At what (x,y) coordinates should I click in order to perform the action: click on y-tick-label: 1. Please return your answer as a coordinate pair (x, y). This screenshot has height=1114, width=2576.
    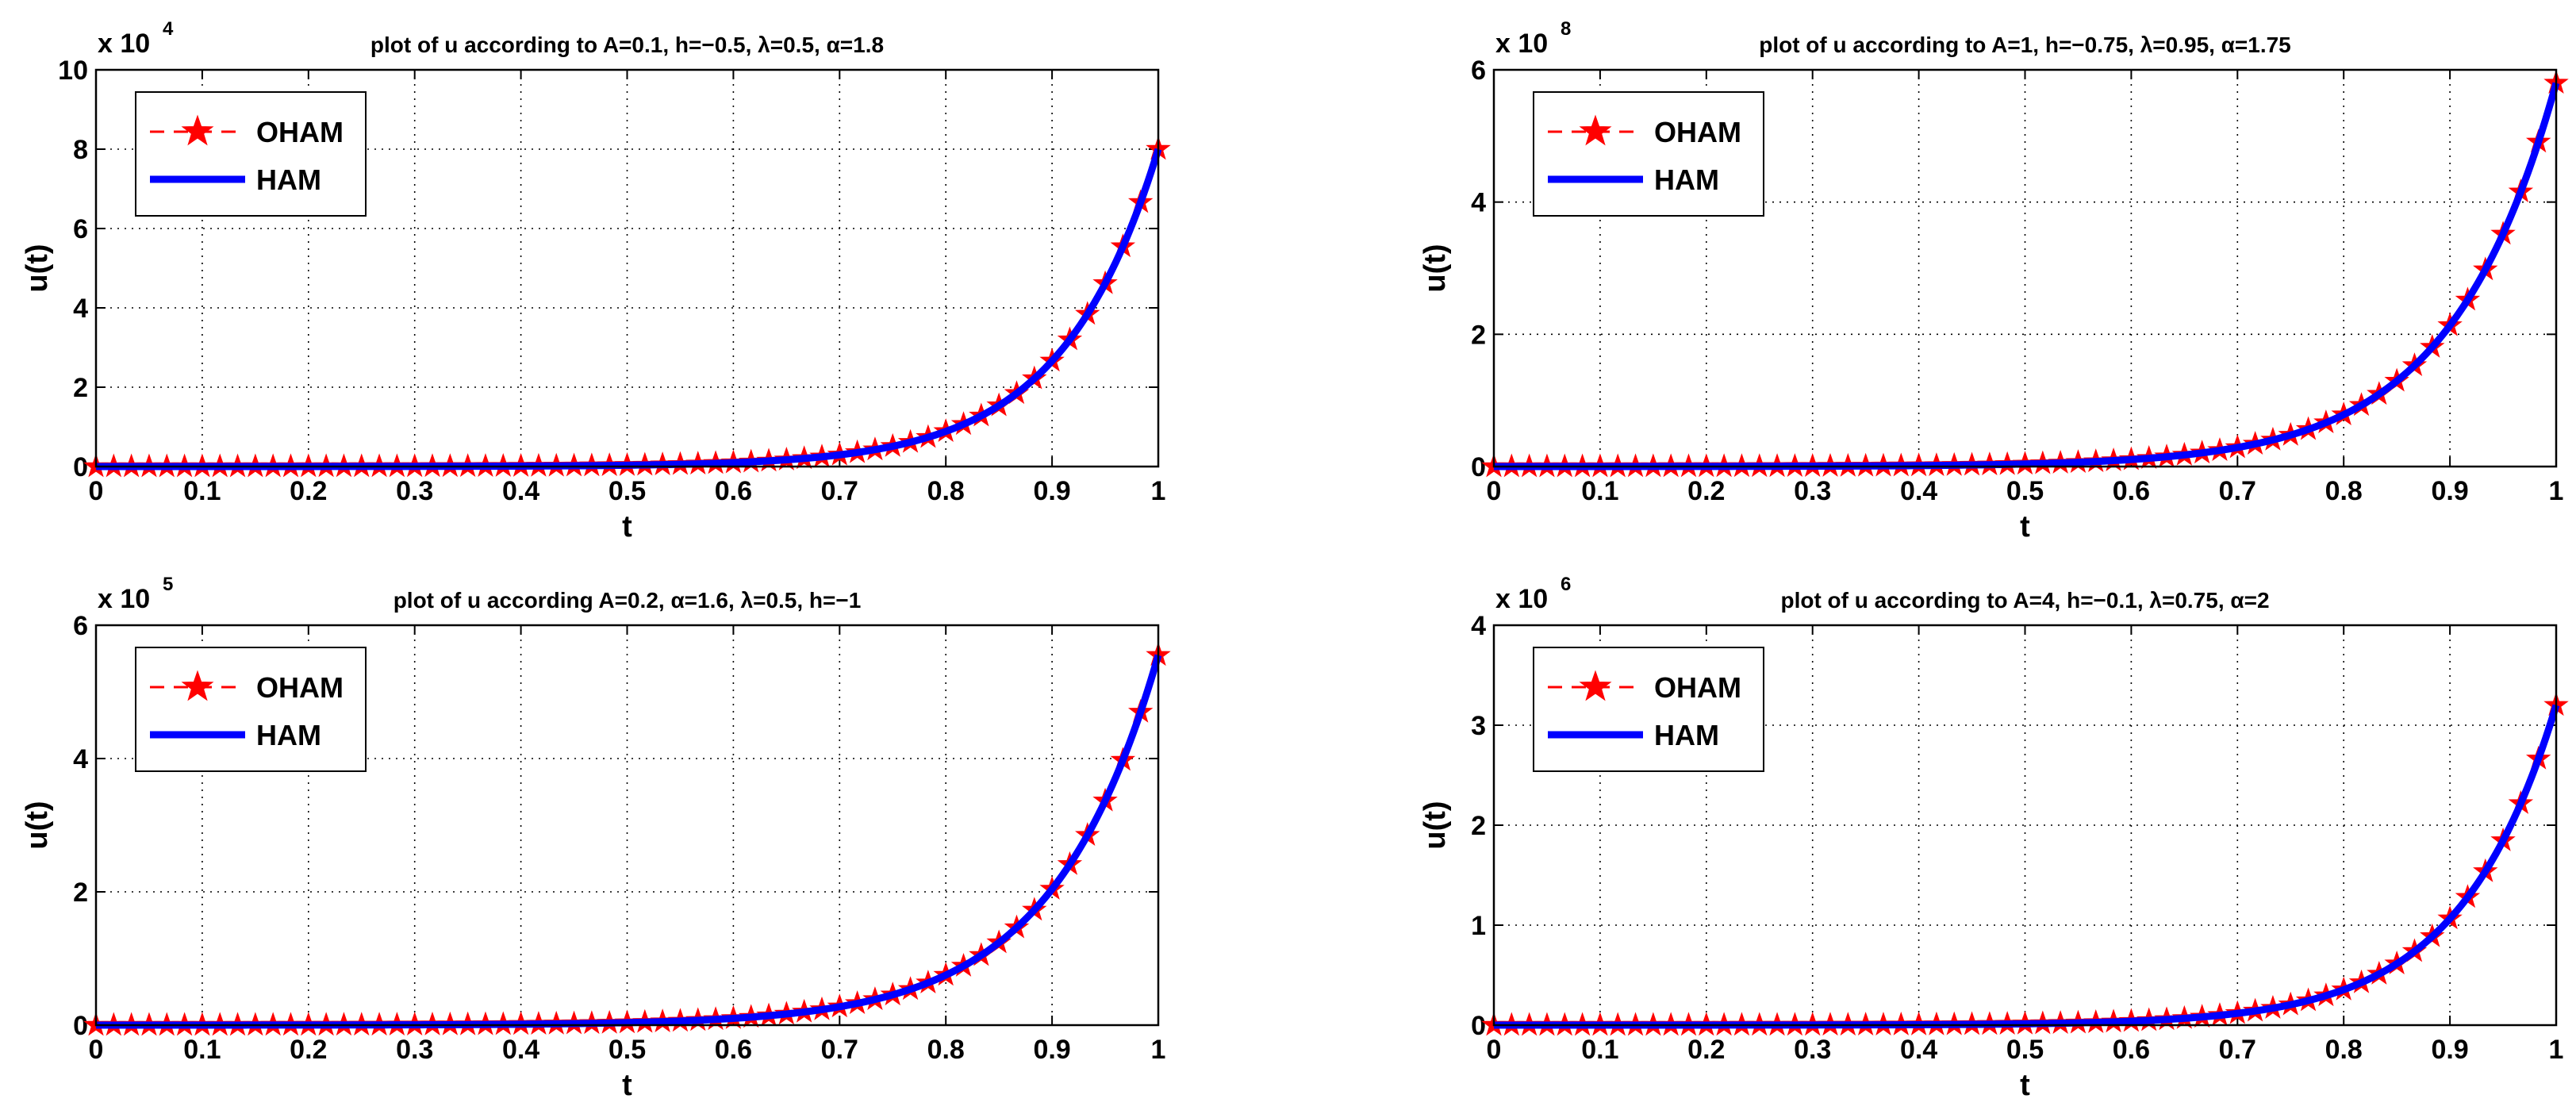
    Looking at the image, I should click on (1478, 926).